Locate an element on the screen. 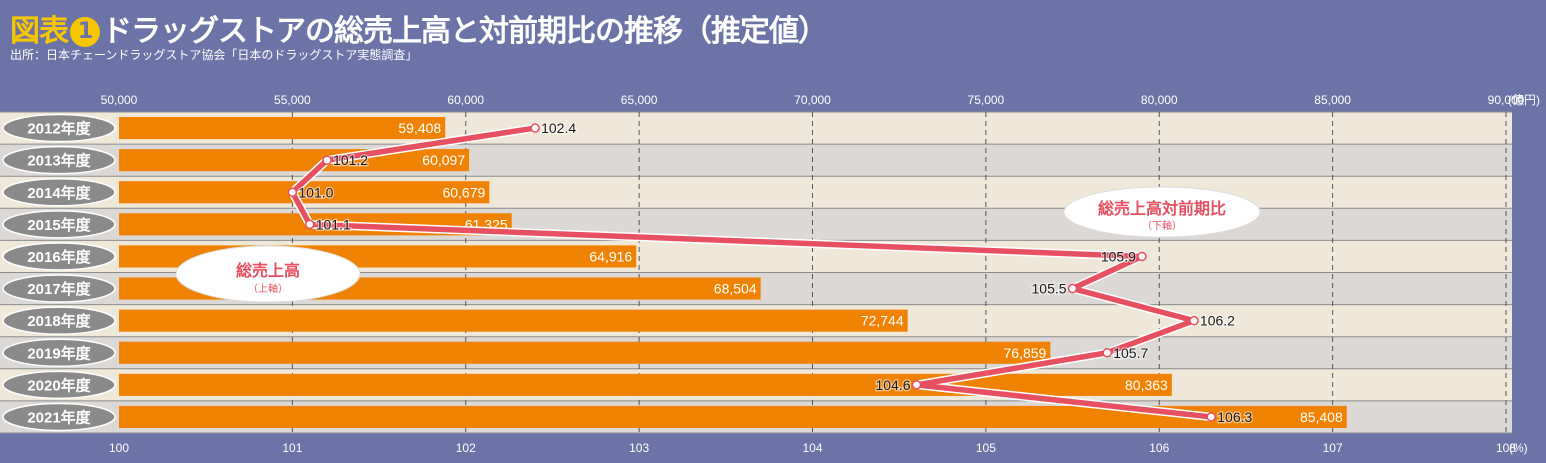 This screenshot has height=463, width=1546. top-axis-tick-label: 55,000 is located at coordinates (292, 100).